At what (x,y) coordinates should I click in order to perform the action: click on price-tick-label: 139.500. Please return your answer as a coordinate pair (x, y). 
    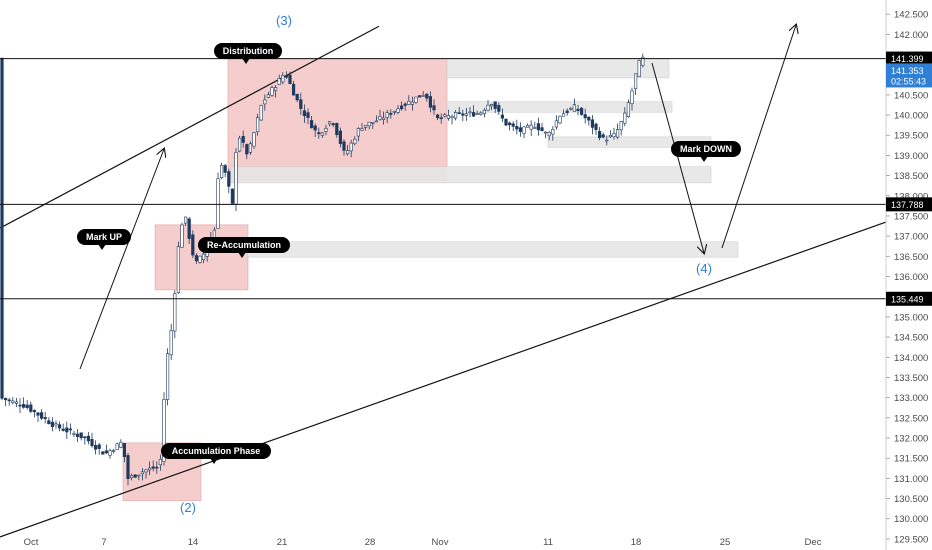
    Looking at the image, I should click on (911, 136).